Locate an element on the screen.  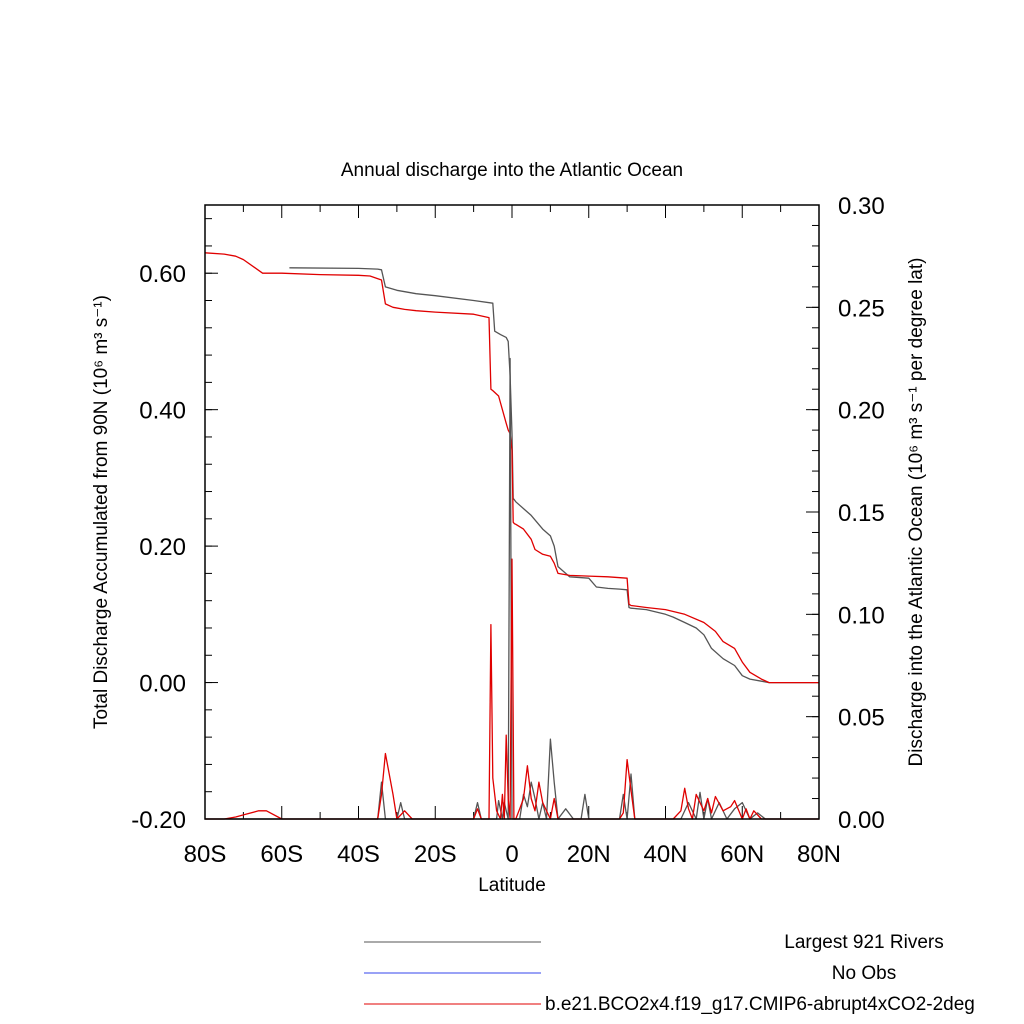
y-left-tick-label: 0.40 is located at coordinates (162, 411).